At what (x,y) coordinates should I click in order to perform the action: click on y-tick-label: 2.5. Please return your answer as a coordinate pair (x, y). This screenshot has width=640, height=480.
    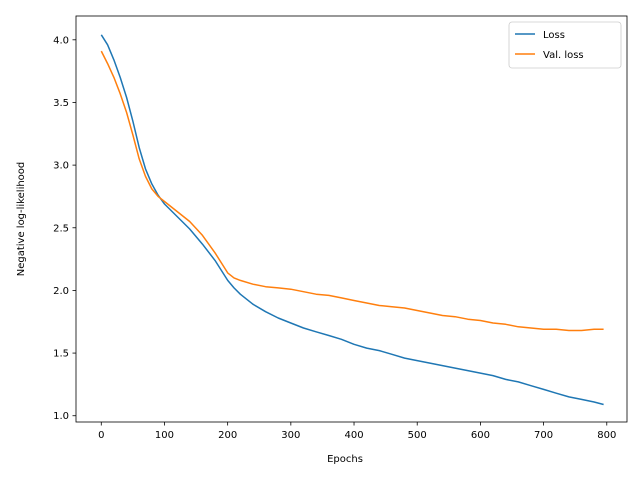
    Looking at the image, I should click on (61, 228).